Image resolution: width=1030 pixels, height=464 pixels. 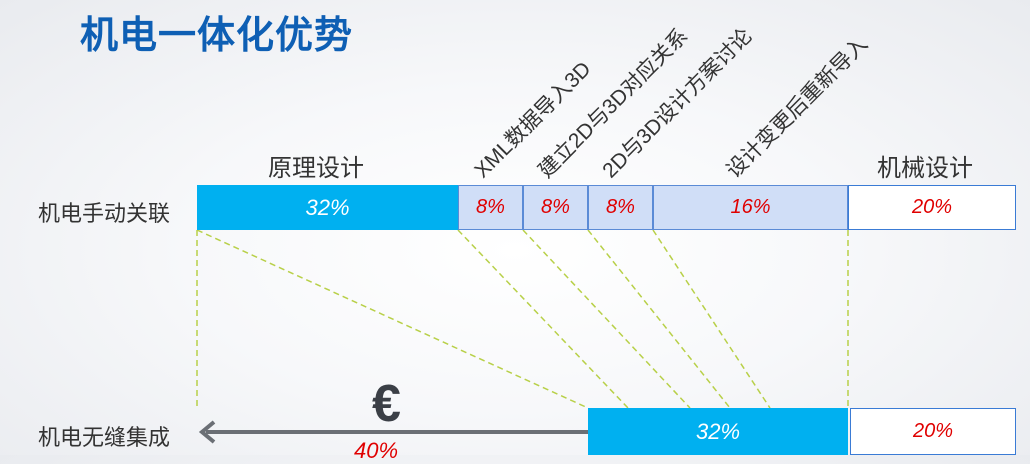 What do you see at coordinates (925, 168) in the screenshot?
I see `category-mechanical-label: 机械设计` at bounding box center [925, 168].